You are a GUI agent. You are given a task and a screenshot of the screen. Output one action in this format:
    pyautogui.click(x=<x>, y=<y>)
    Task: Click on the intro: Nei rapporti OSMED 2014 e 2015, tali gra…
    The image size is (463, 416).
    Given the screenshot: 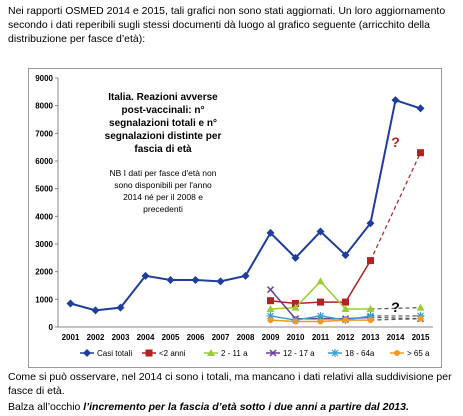 What is the action you would take?
    pyautogui.click(x=227, y=25)
    